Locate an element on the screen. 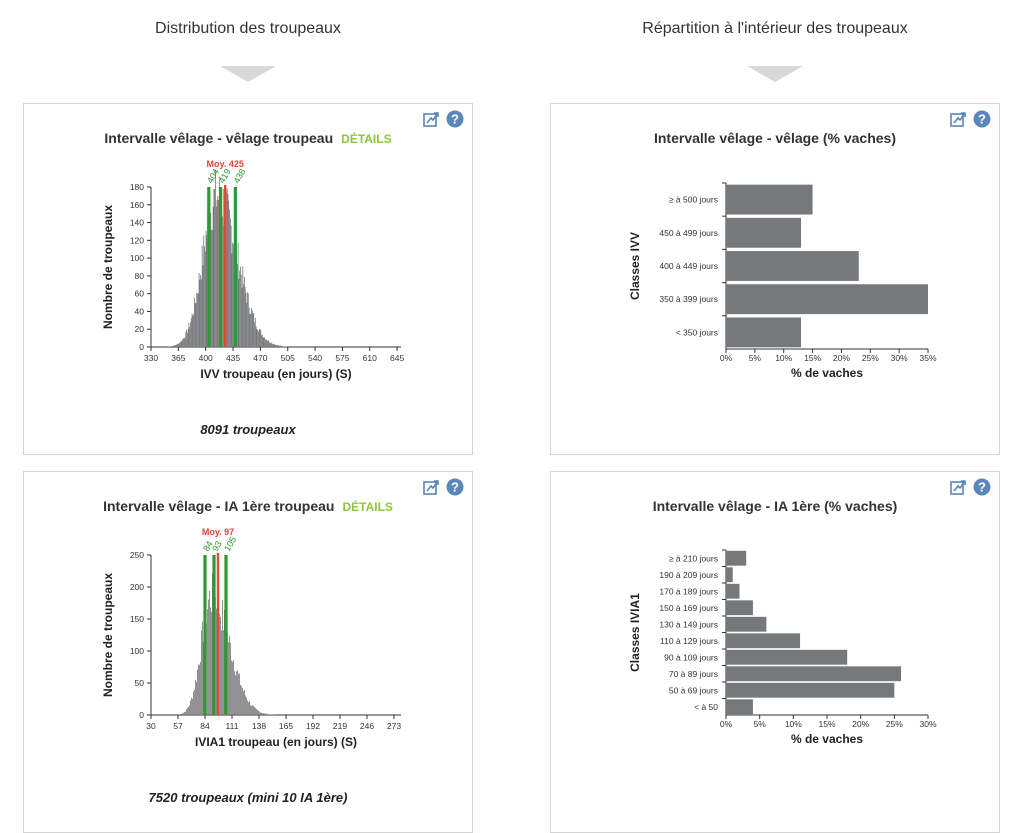 This screenshot has width=1022, height=833. category-label: 170 à 189 jours is located at coordinates (688, 591).